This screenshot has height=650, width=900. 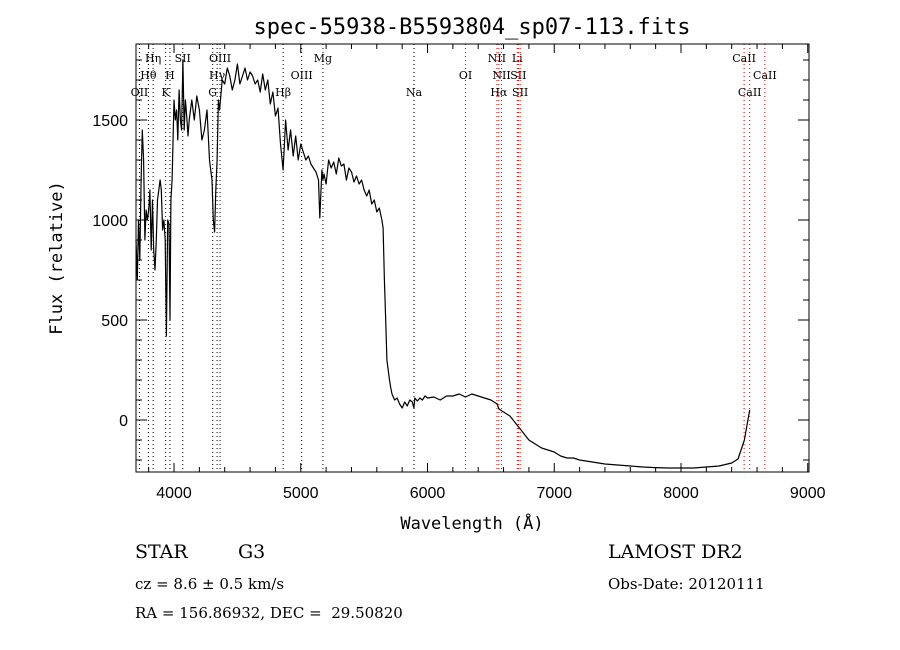 I want to click on line-label: Mg, so click(x=323, y=58).